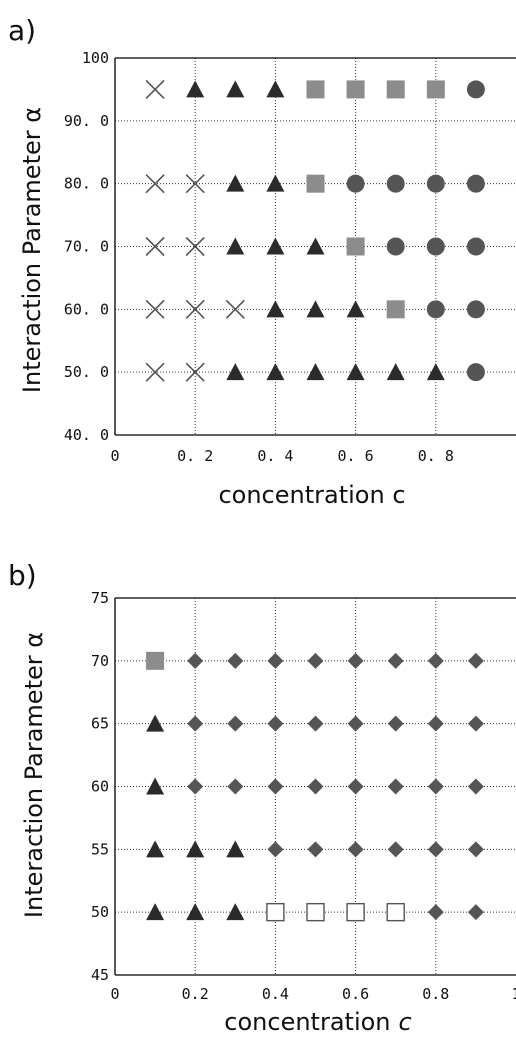 This screenshot has width=516, height=1042. Describe the element at coordinates (355, 994) in the screenshot. I see `x-tick-label-b: 0.6` at that location.